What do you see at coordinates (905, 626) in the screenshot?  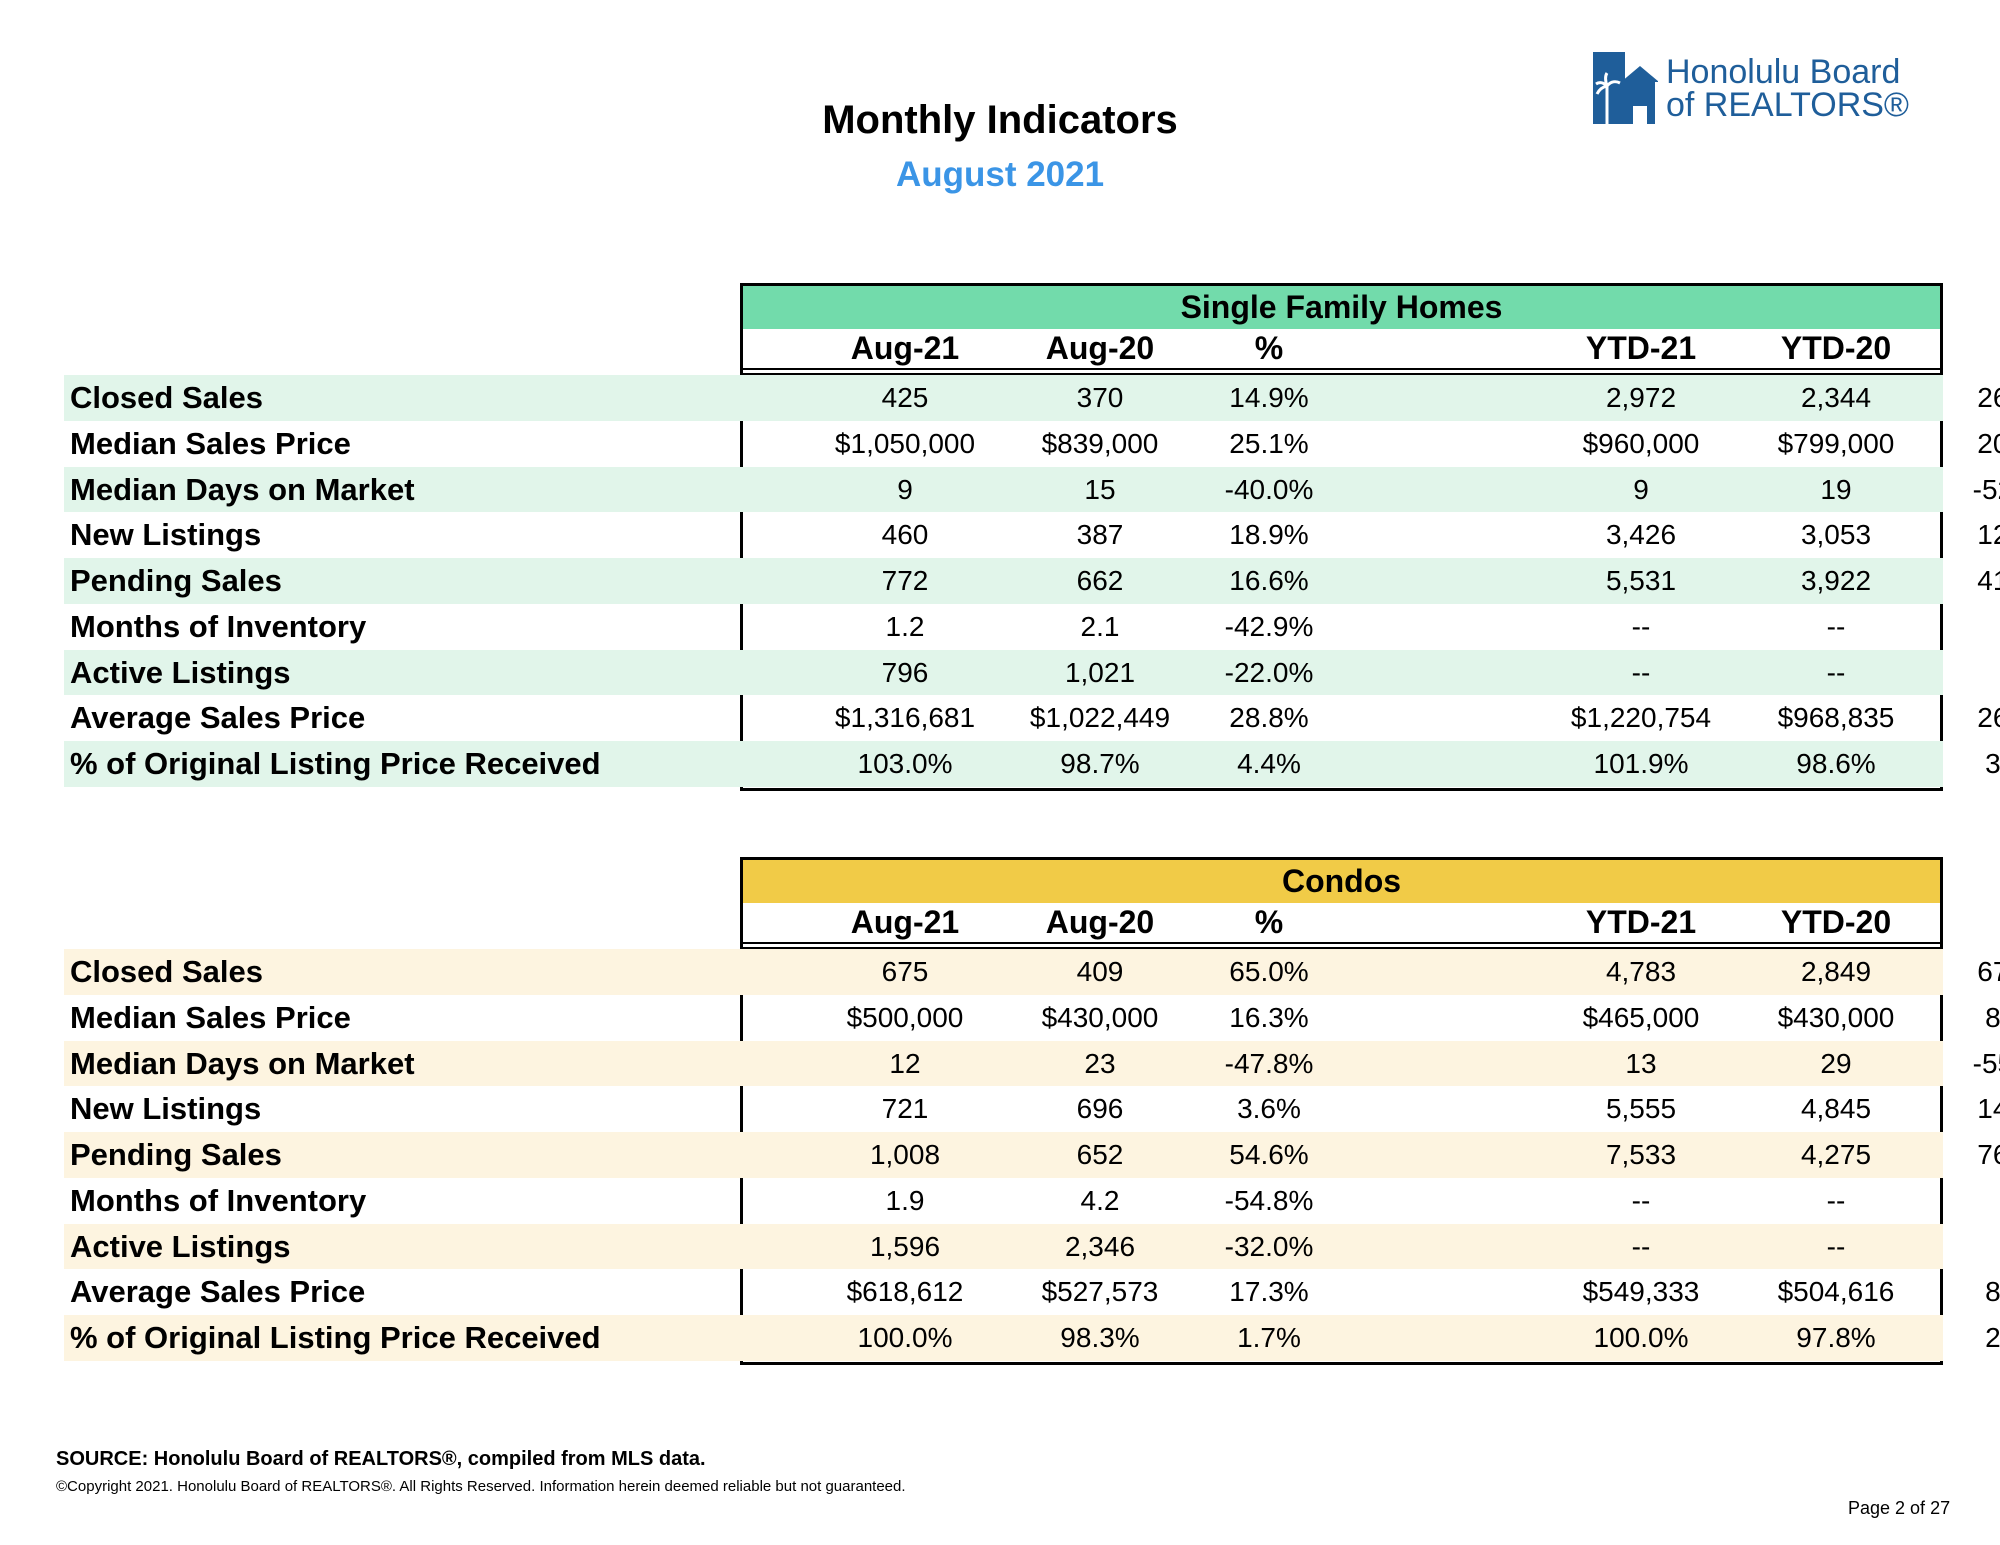 I see `table-cell: 1.2` at bounding box center [905, 626].